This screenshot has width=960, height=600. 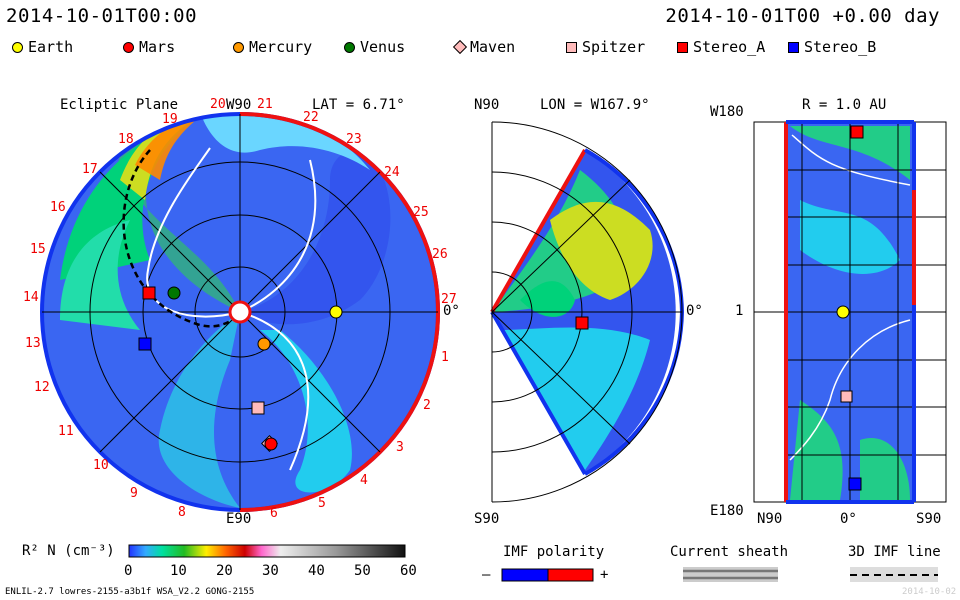 I want to click on density-colorbar, so click(x=267, y=551).